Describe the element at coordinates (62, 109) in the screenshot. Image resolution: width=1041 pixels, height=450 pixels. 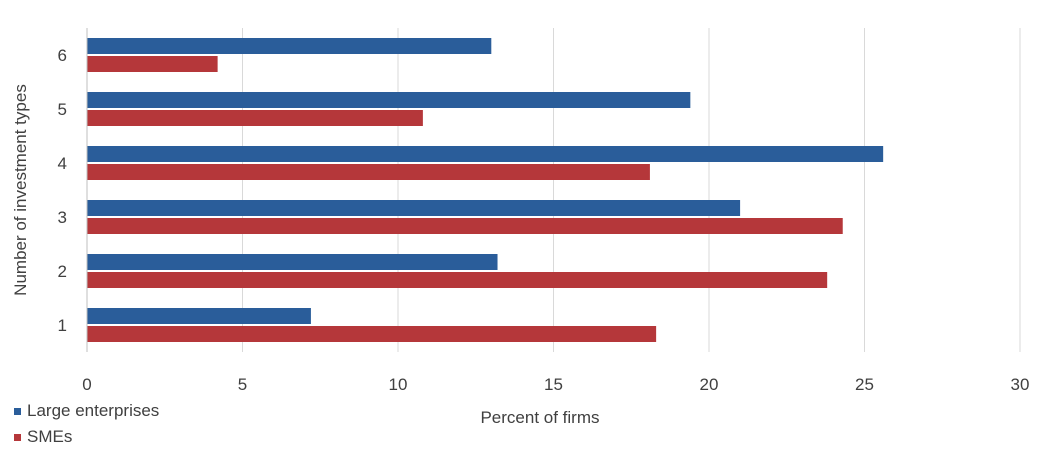
I see `y-tick-label-5: 5` at that location.